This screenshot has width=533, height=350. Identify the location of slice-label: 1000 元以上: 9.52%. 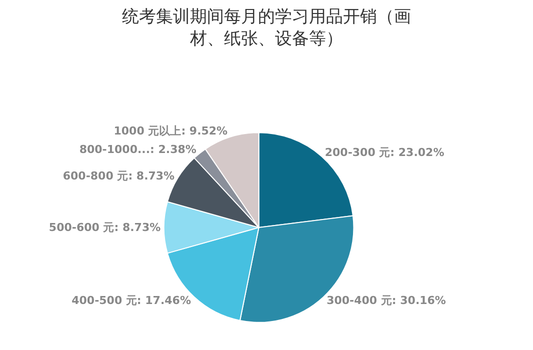
(171, 131).